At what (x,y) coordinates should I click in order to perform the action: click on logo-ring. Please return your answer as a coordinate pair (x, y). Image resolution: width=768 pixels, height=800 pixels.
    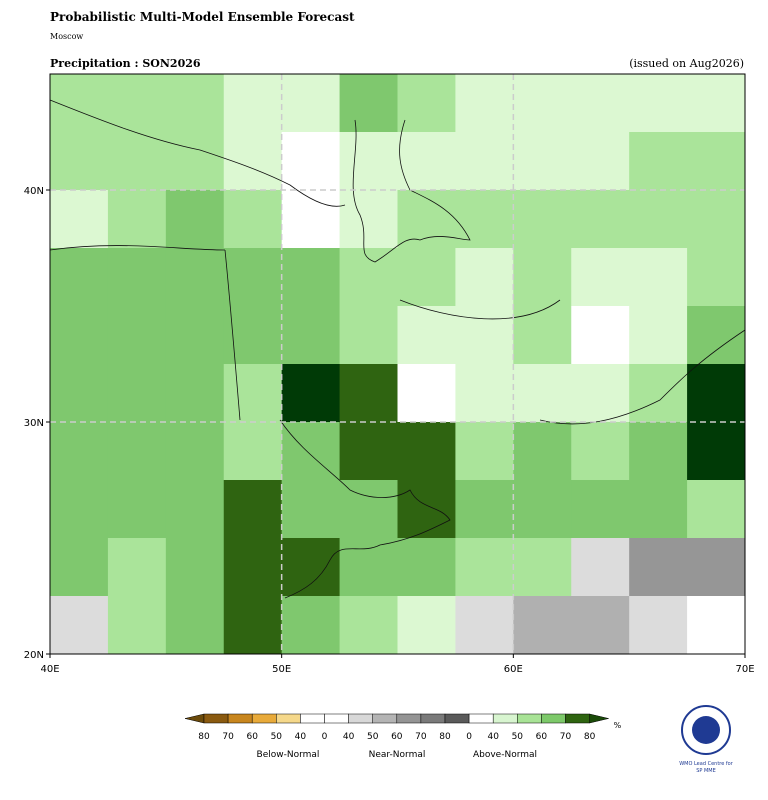
    Looking at the image, I should click on (706, 730).